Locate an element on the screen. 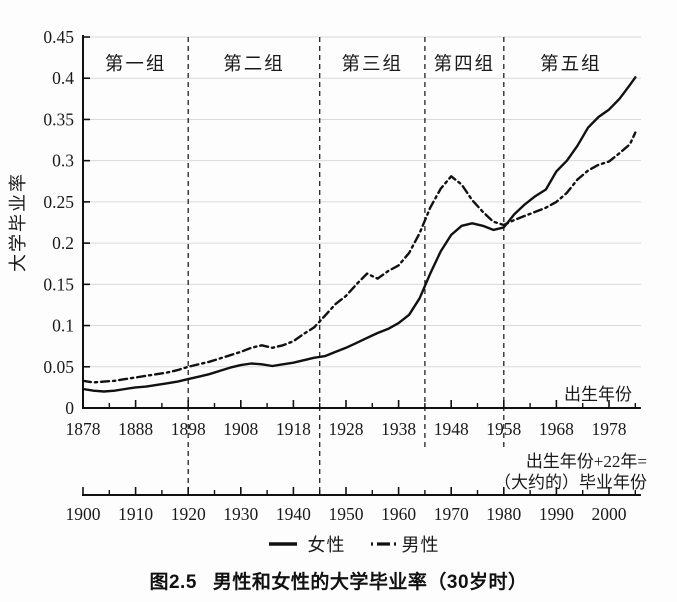 Image resolution: width=677 pixels, height=602 pixels. x-tick-label-graduation: 1990 is located at coordinates (556, 514).